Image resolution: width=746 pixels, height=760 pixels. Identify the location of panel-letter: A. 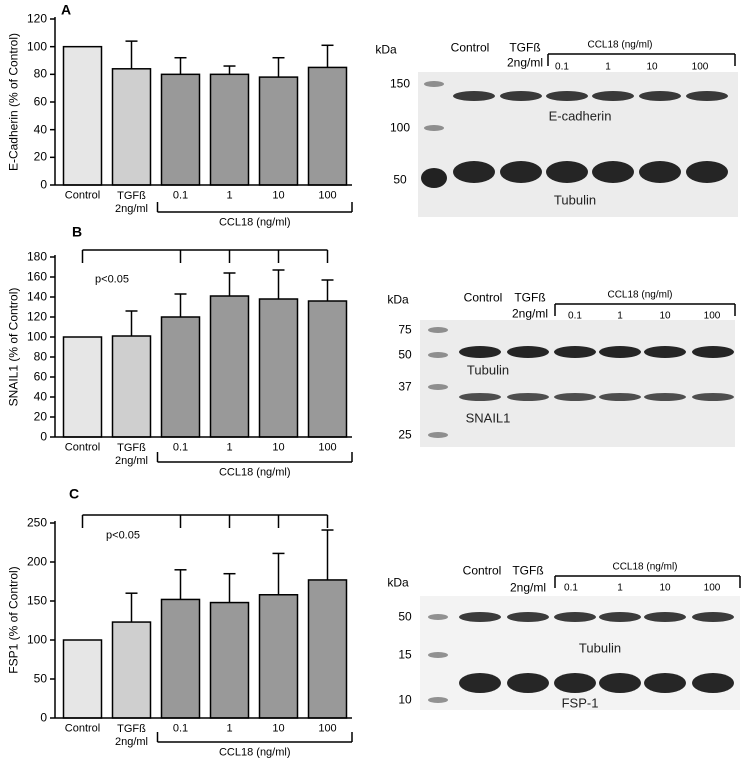
(66, 9).